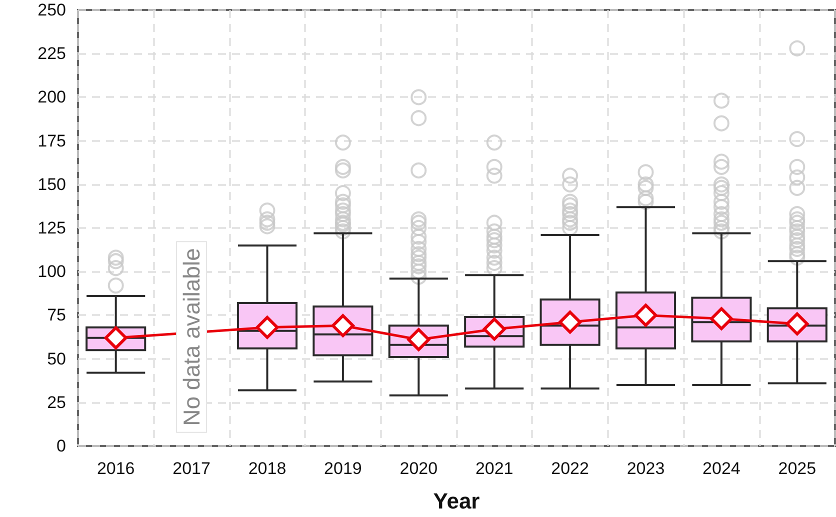 The width and height of the screenshot is (836, 517). I want to click on y-tick-label: 25, so click(56, 402).